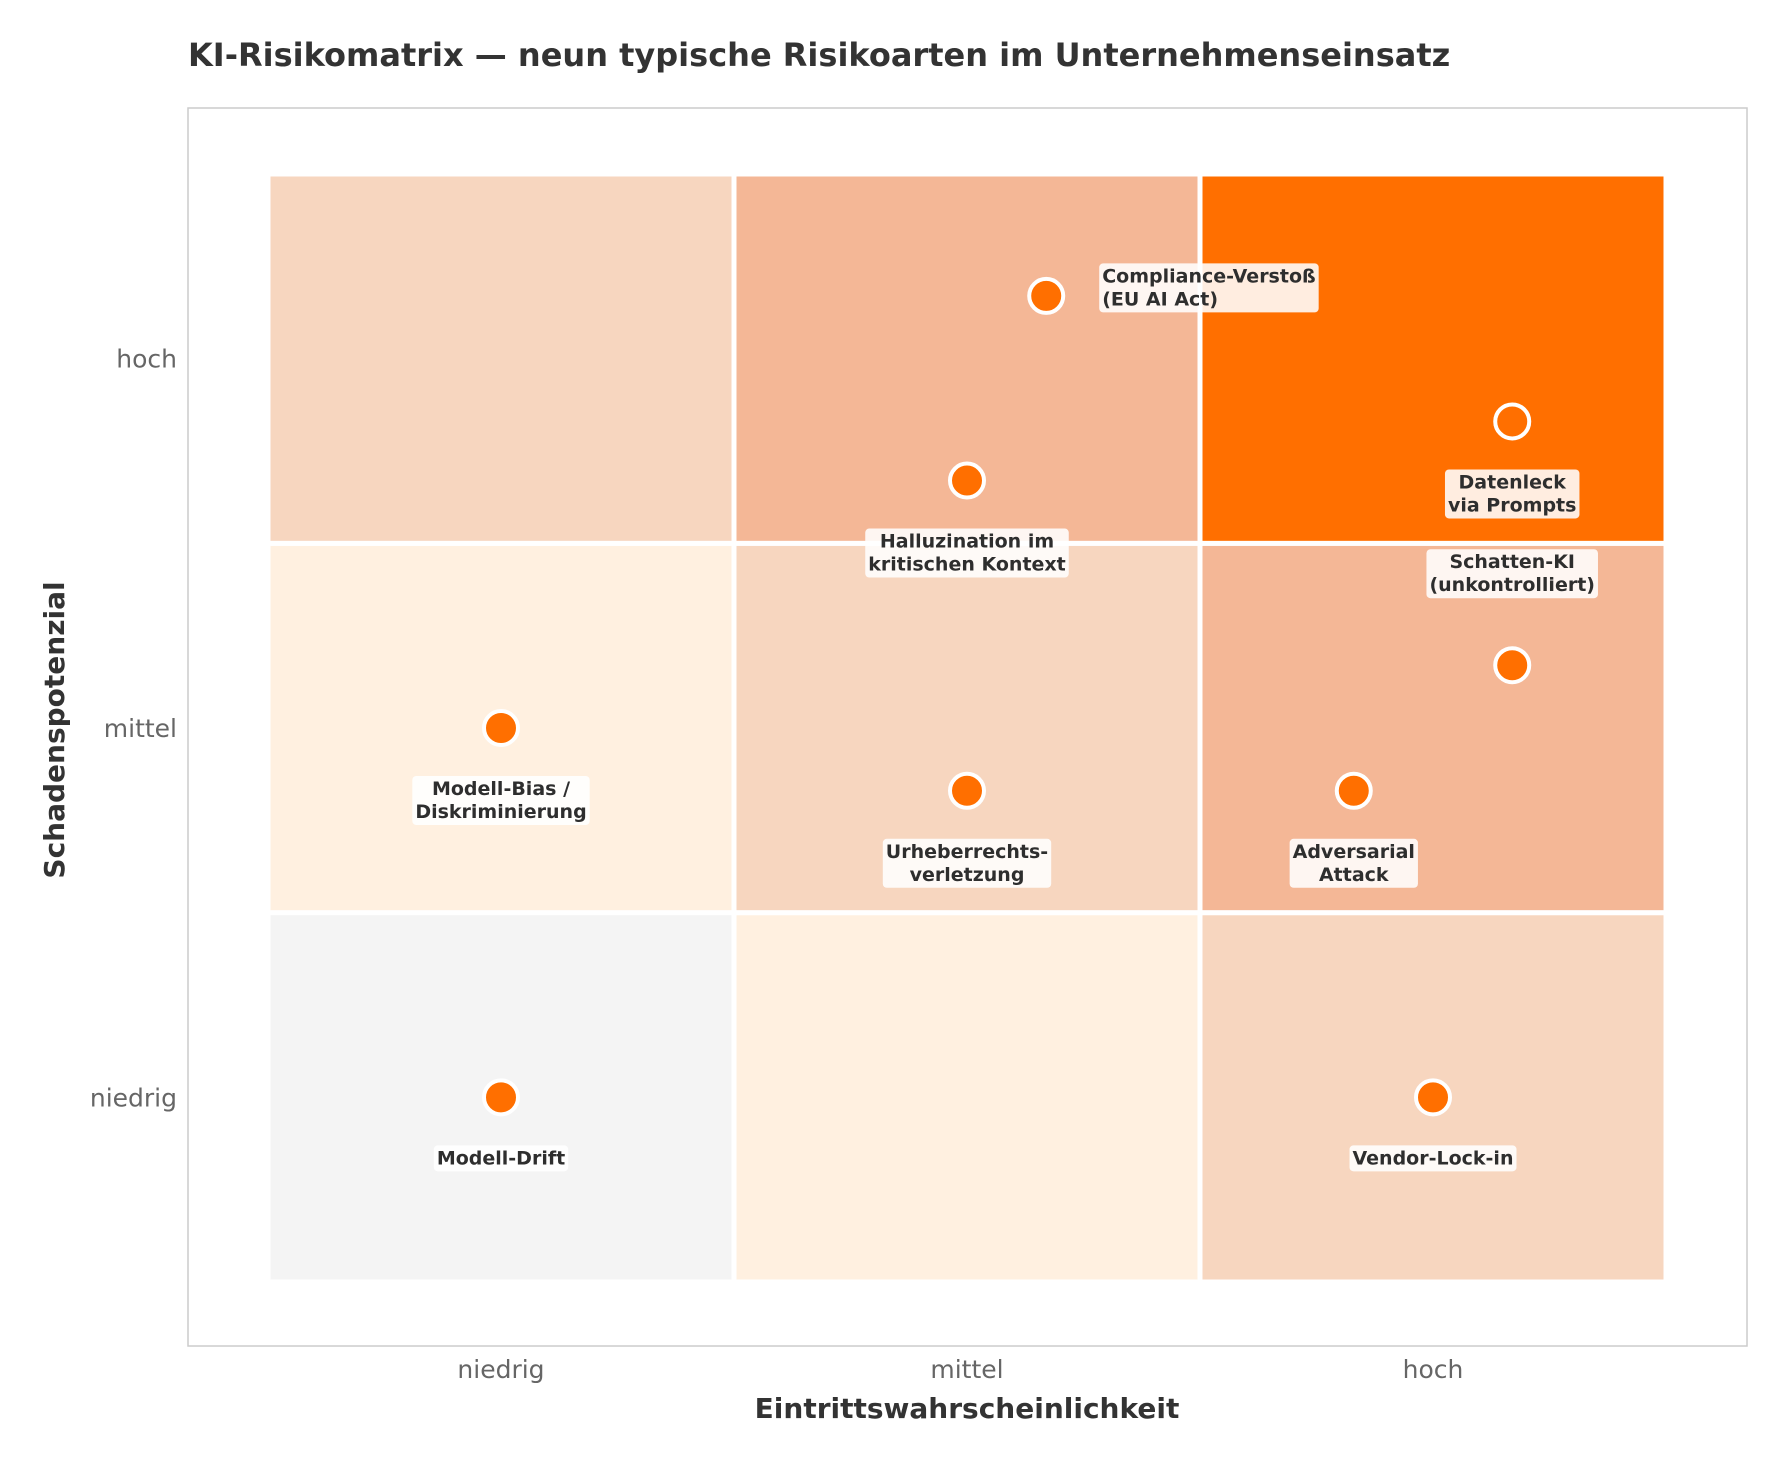  What do you see at coordinates (966, 1369) in the screenshot?
I see `x-tick-label: mittel` at bounding box center [966, 1369].